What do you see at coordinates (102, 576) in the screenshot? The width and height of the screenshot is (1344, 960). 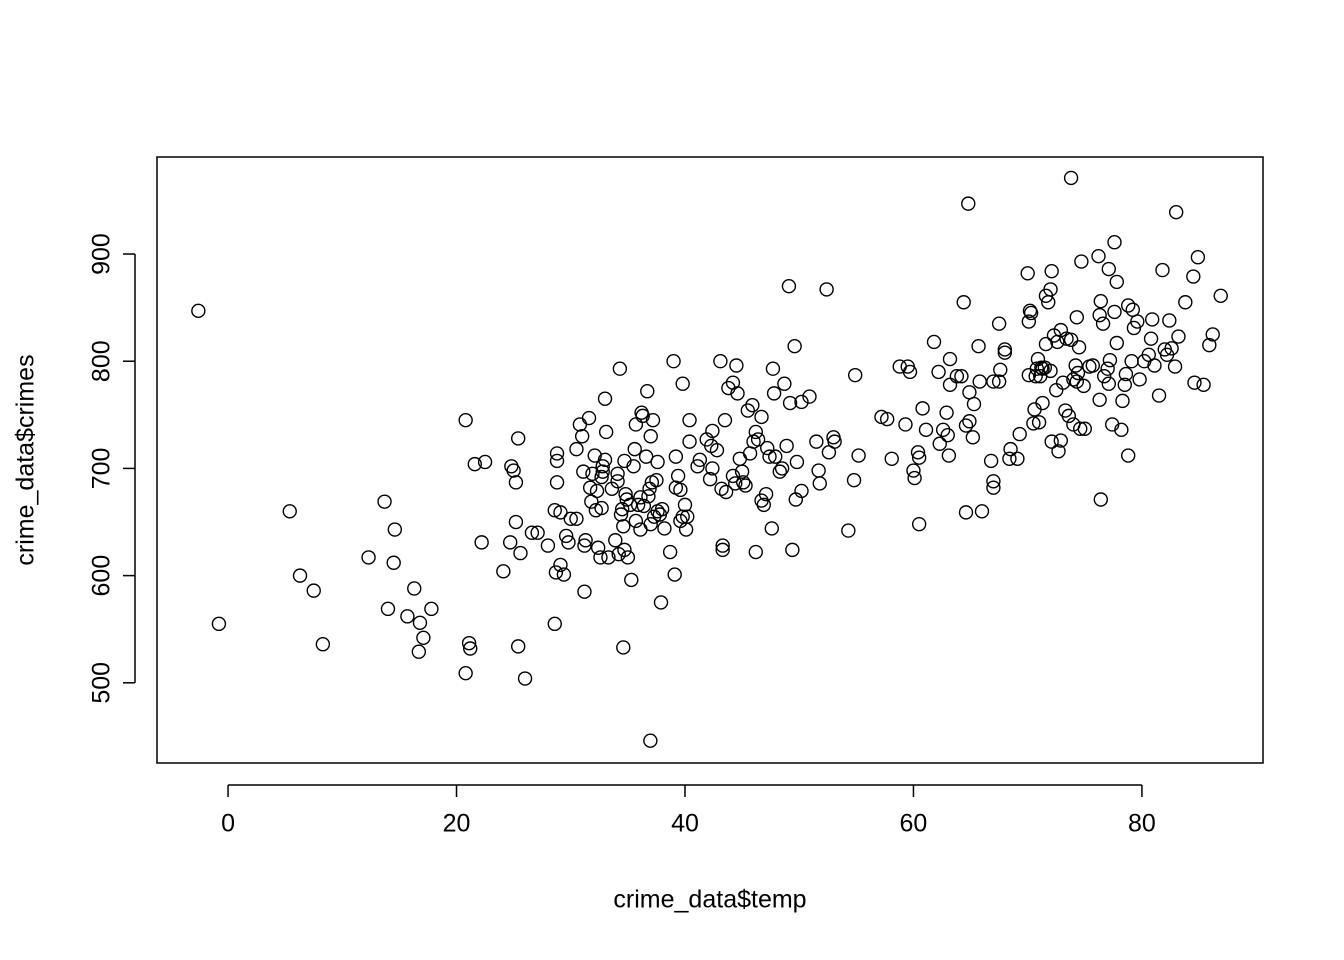 I see `y-tick-label: 600` at bounding box center [102, 576].